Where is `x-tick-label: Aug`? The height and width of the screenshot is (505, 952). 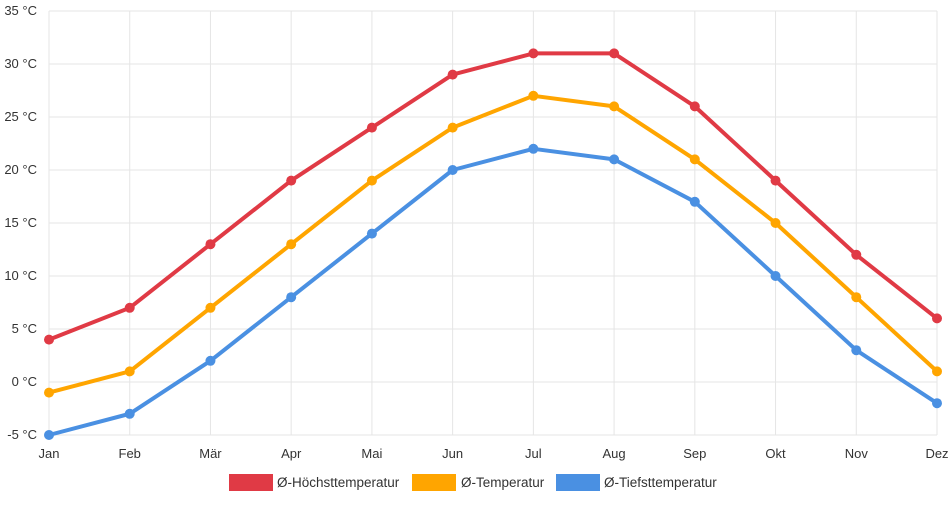 x-tick-label: Aug is located at coordinates (614, 453).